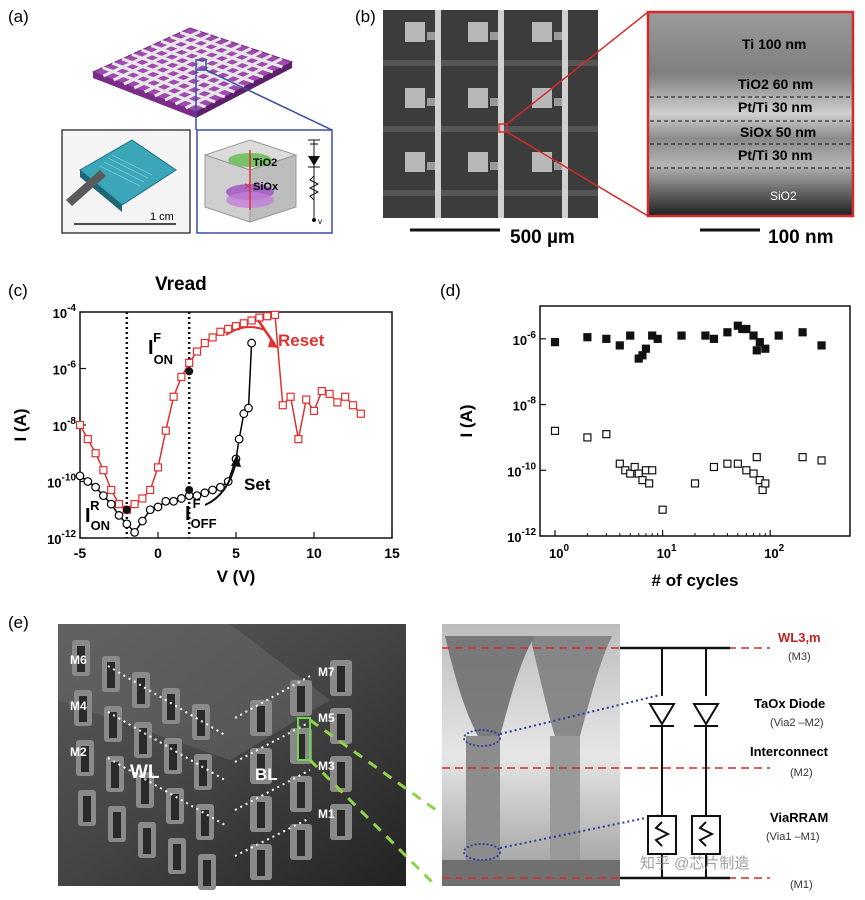 The width and height of the screenshot is (865, 900). What do you see at coordinates (667, 552) in the screenshot?
I see `tick-label: 10¹` at bounding box center [667, 552].